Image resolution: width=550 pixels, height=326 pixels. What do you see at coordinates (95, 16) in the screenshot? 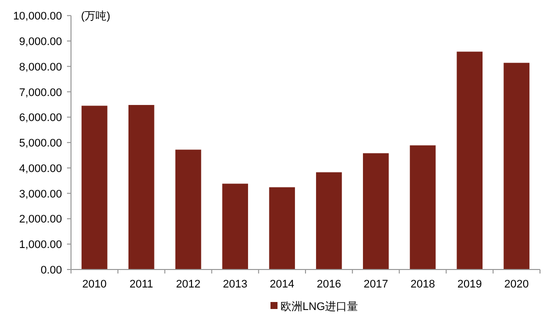
I see `y-axis-title: (万吨)` at bounding box center [95, 16].